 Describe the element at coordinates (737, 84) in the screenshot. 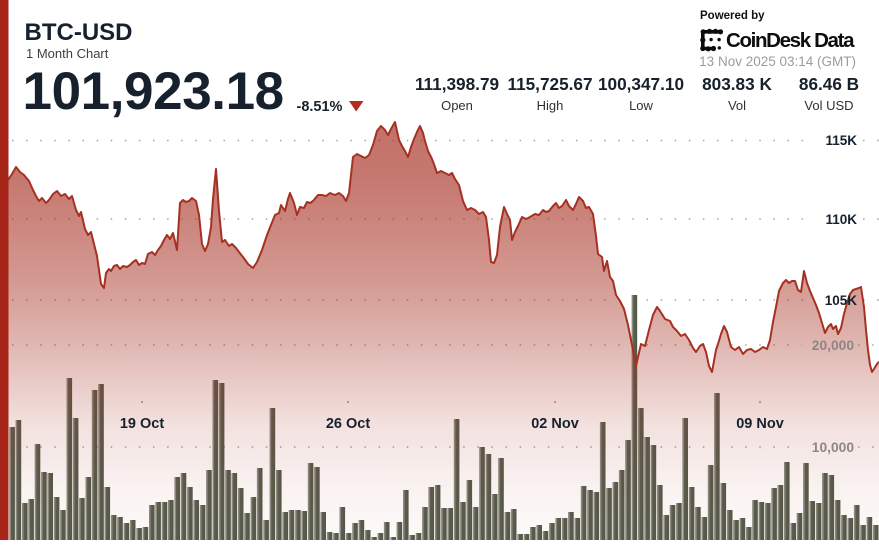

I see `svg-text: 803.83 K` at that location.